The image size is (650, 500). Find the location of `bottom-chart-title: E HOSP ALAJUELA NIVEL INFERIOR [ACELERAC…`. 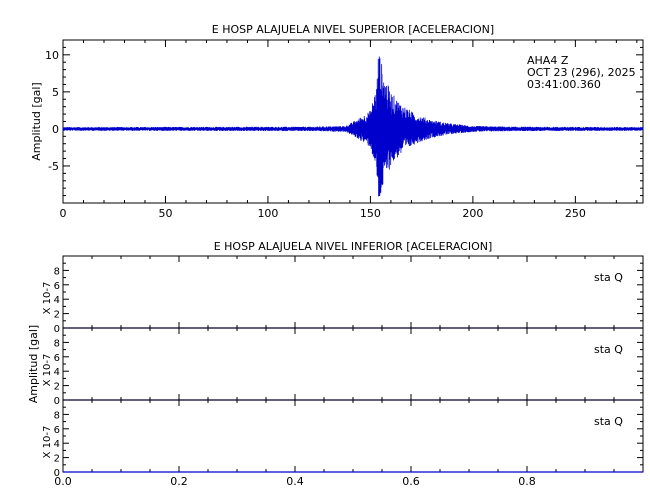

bottom-chart-title: E HOSP ALAJUELA NIVEL INFERIOR [ACELERAC… is located at coordinates (353, 246).